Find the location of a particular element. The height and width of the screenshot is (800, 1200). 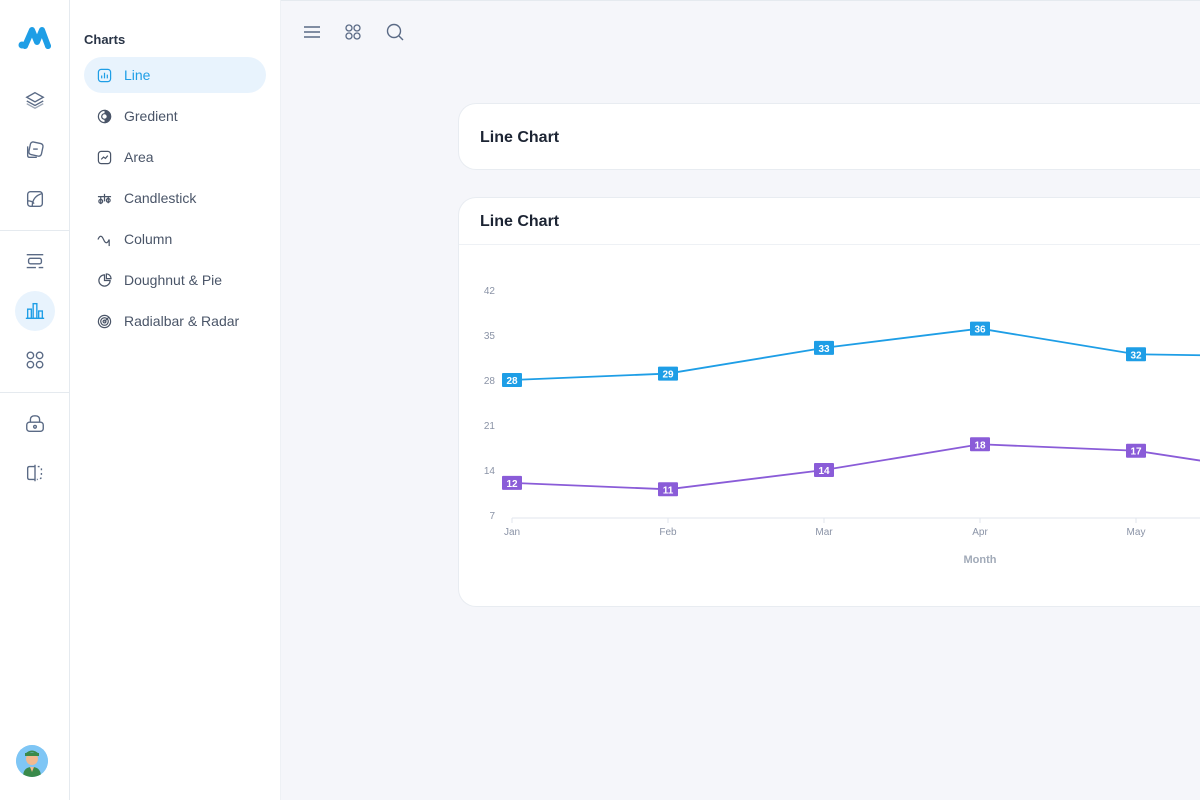

data-label: 28 is located at coordinates (512, 381).